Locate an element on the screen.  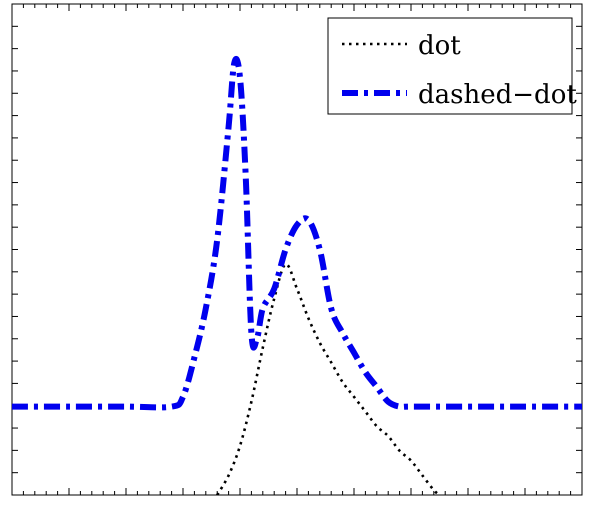
legend-label-dashed-dot: dashed−dot is located at coordinates (497, 95).